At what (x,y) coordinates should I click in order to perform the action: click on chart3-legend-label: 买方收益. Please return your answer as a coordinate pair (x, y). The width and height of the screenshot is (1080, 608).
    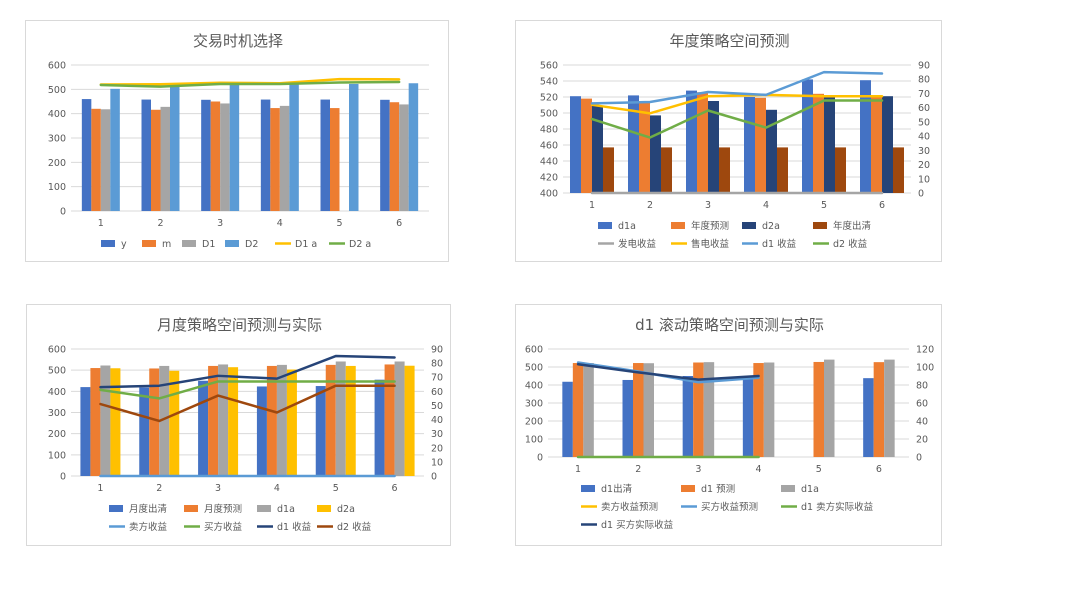
    Looking at the image, I should click on (223, 527).